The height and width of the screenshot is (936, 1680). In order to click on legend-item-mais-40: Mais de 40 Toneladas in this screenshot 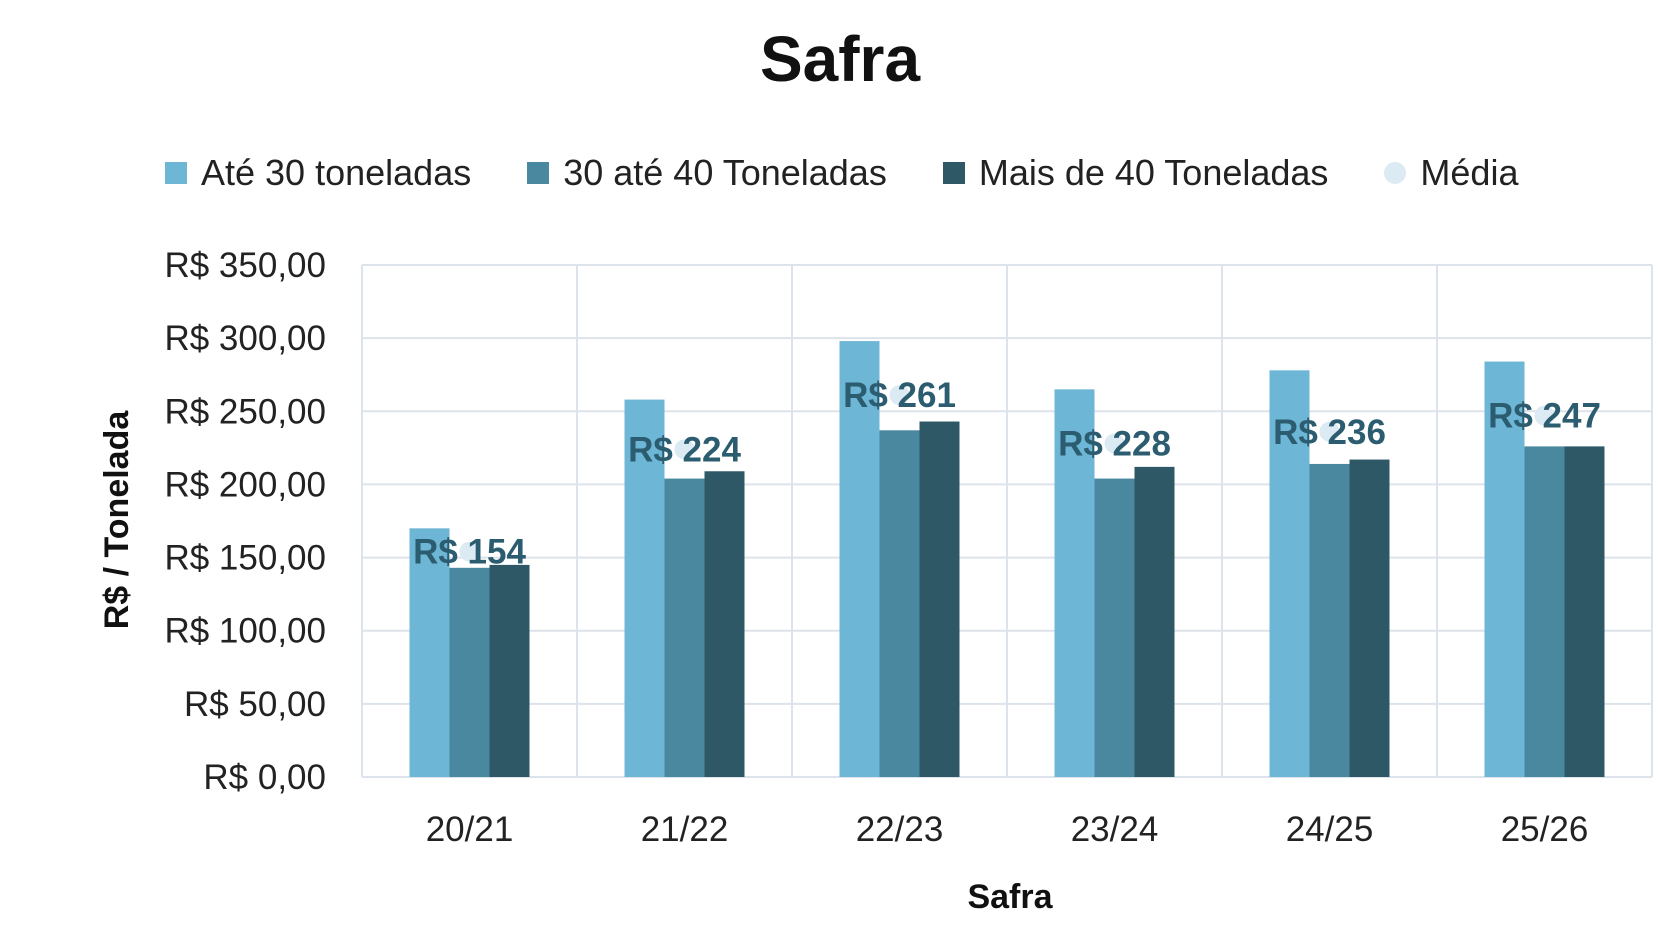, I will do `click(1135, 173)`.